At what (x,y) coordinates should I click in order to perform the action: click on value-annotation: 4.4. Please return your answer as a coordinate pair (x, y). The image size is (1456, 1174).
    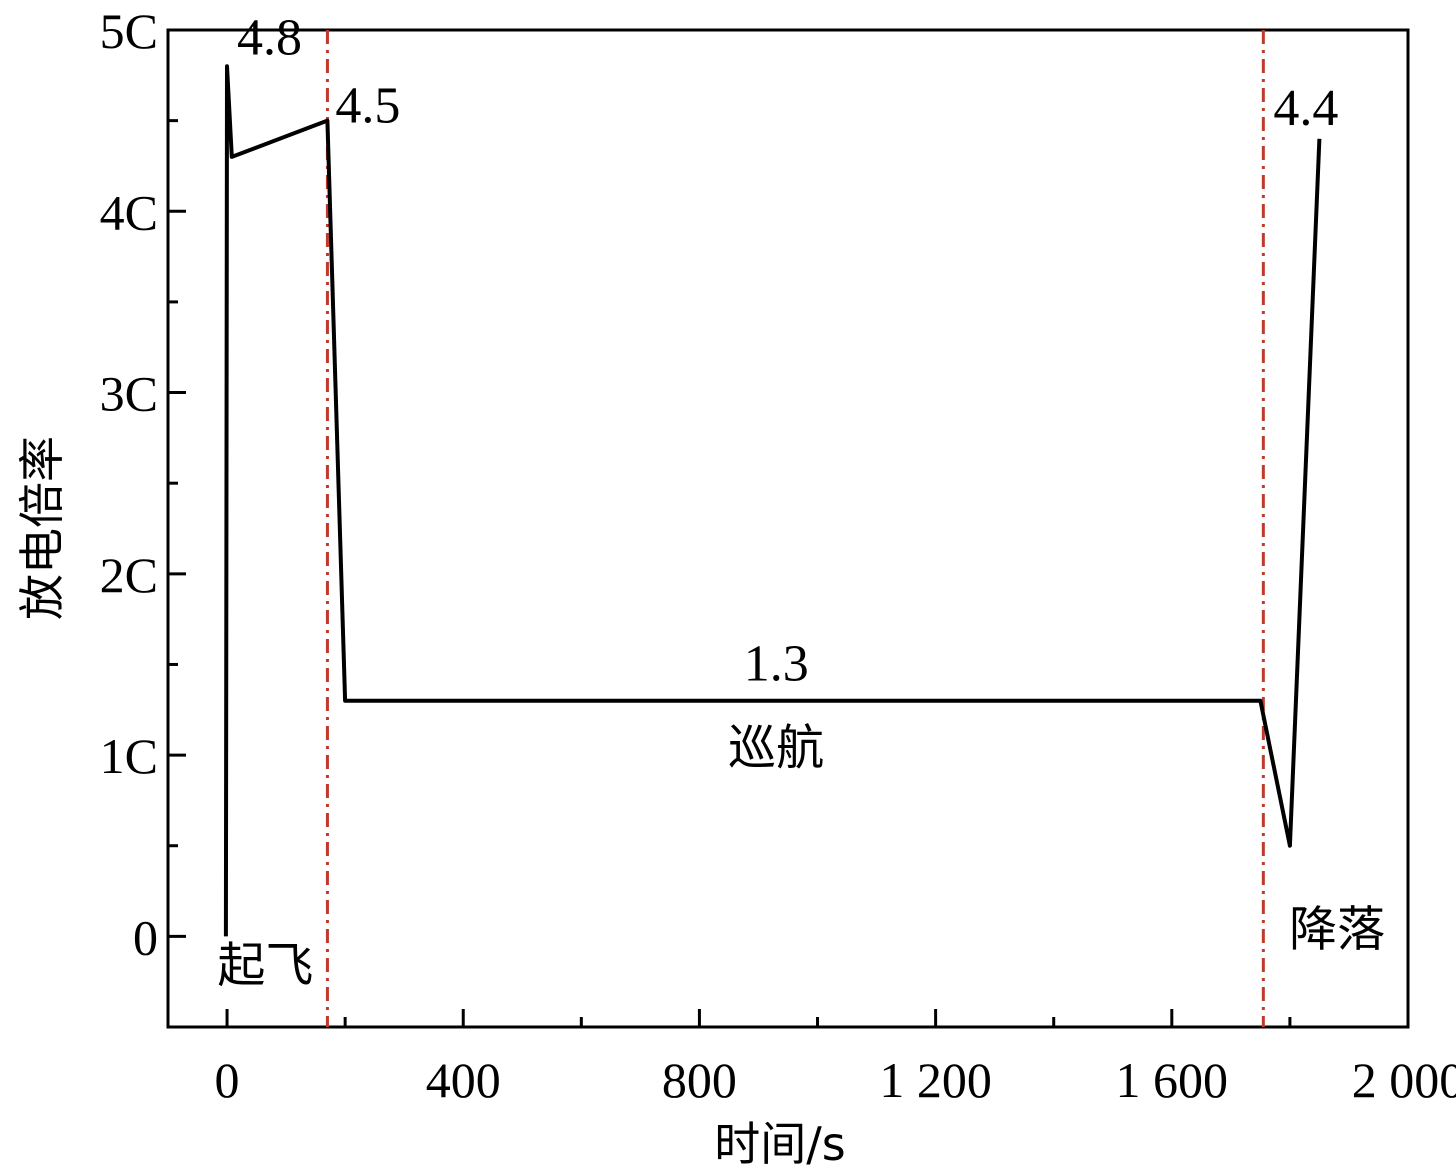
    Looking at the image, I should click on (1305, 108).